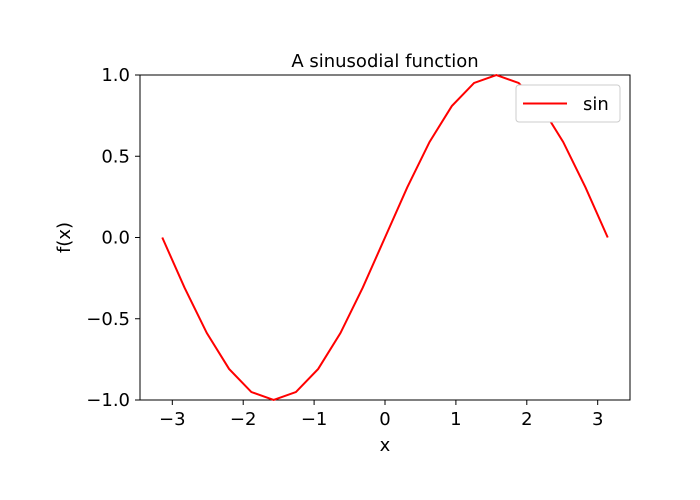 This screenshot has width=700, height=500. What do you see at coordinates (314, 419) in the screenshot?
I see `x-tick-label: −1` at bounding box center [314, 419].